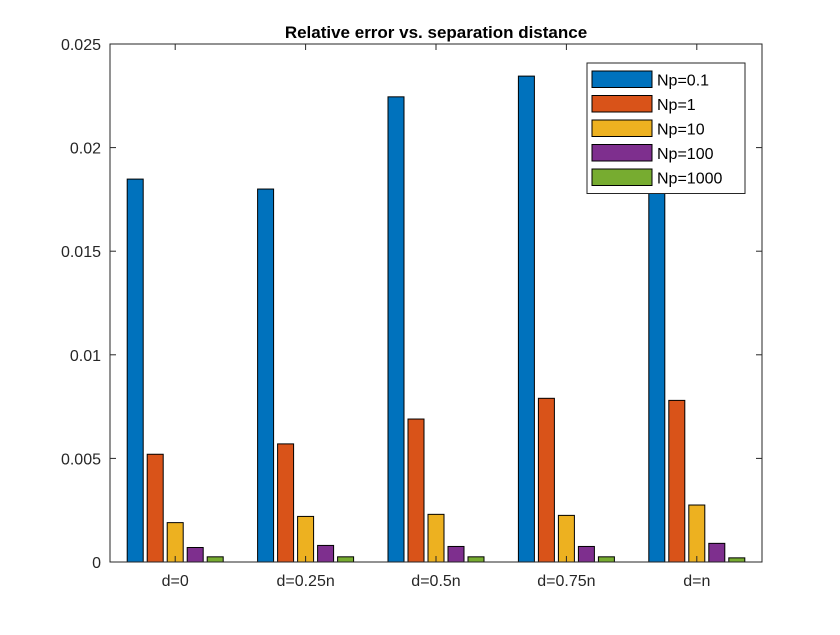 This screenshot has width=840, height=635. Describe the element at coordinates (737, 560) in the screenshot. I see `bar-np-1000-d-n` at that location.